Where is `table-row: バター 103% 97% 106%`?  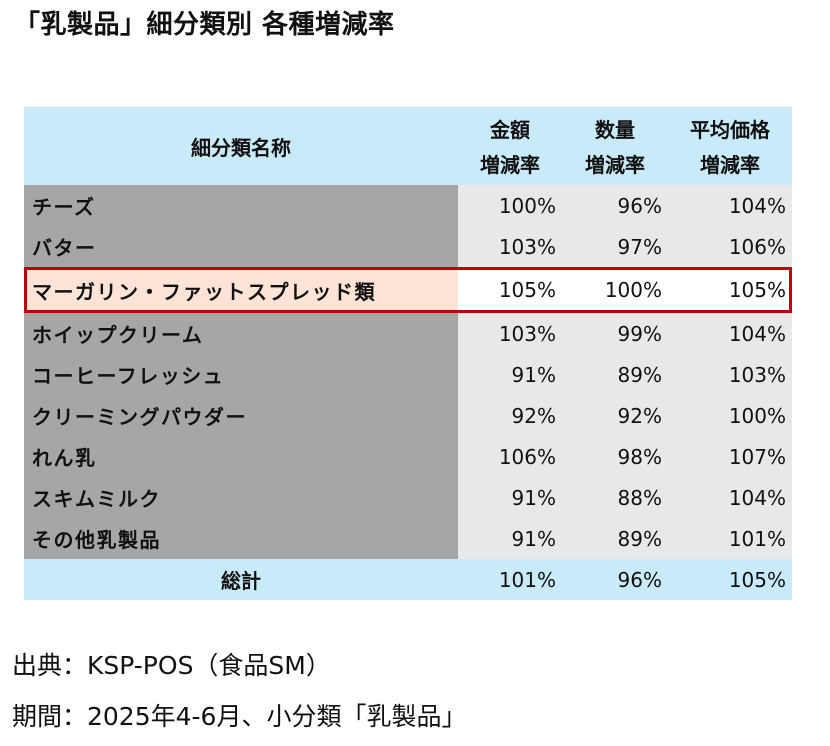 table-row: バター 103% 97% 106% is located at coordinates (408, 246).